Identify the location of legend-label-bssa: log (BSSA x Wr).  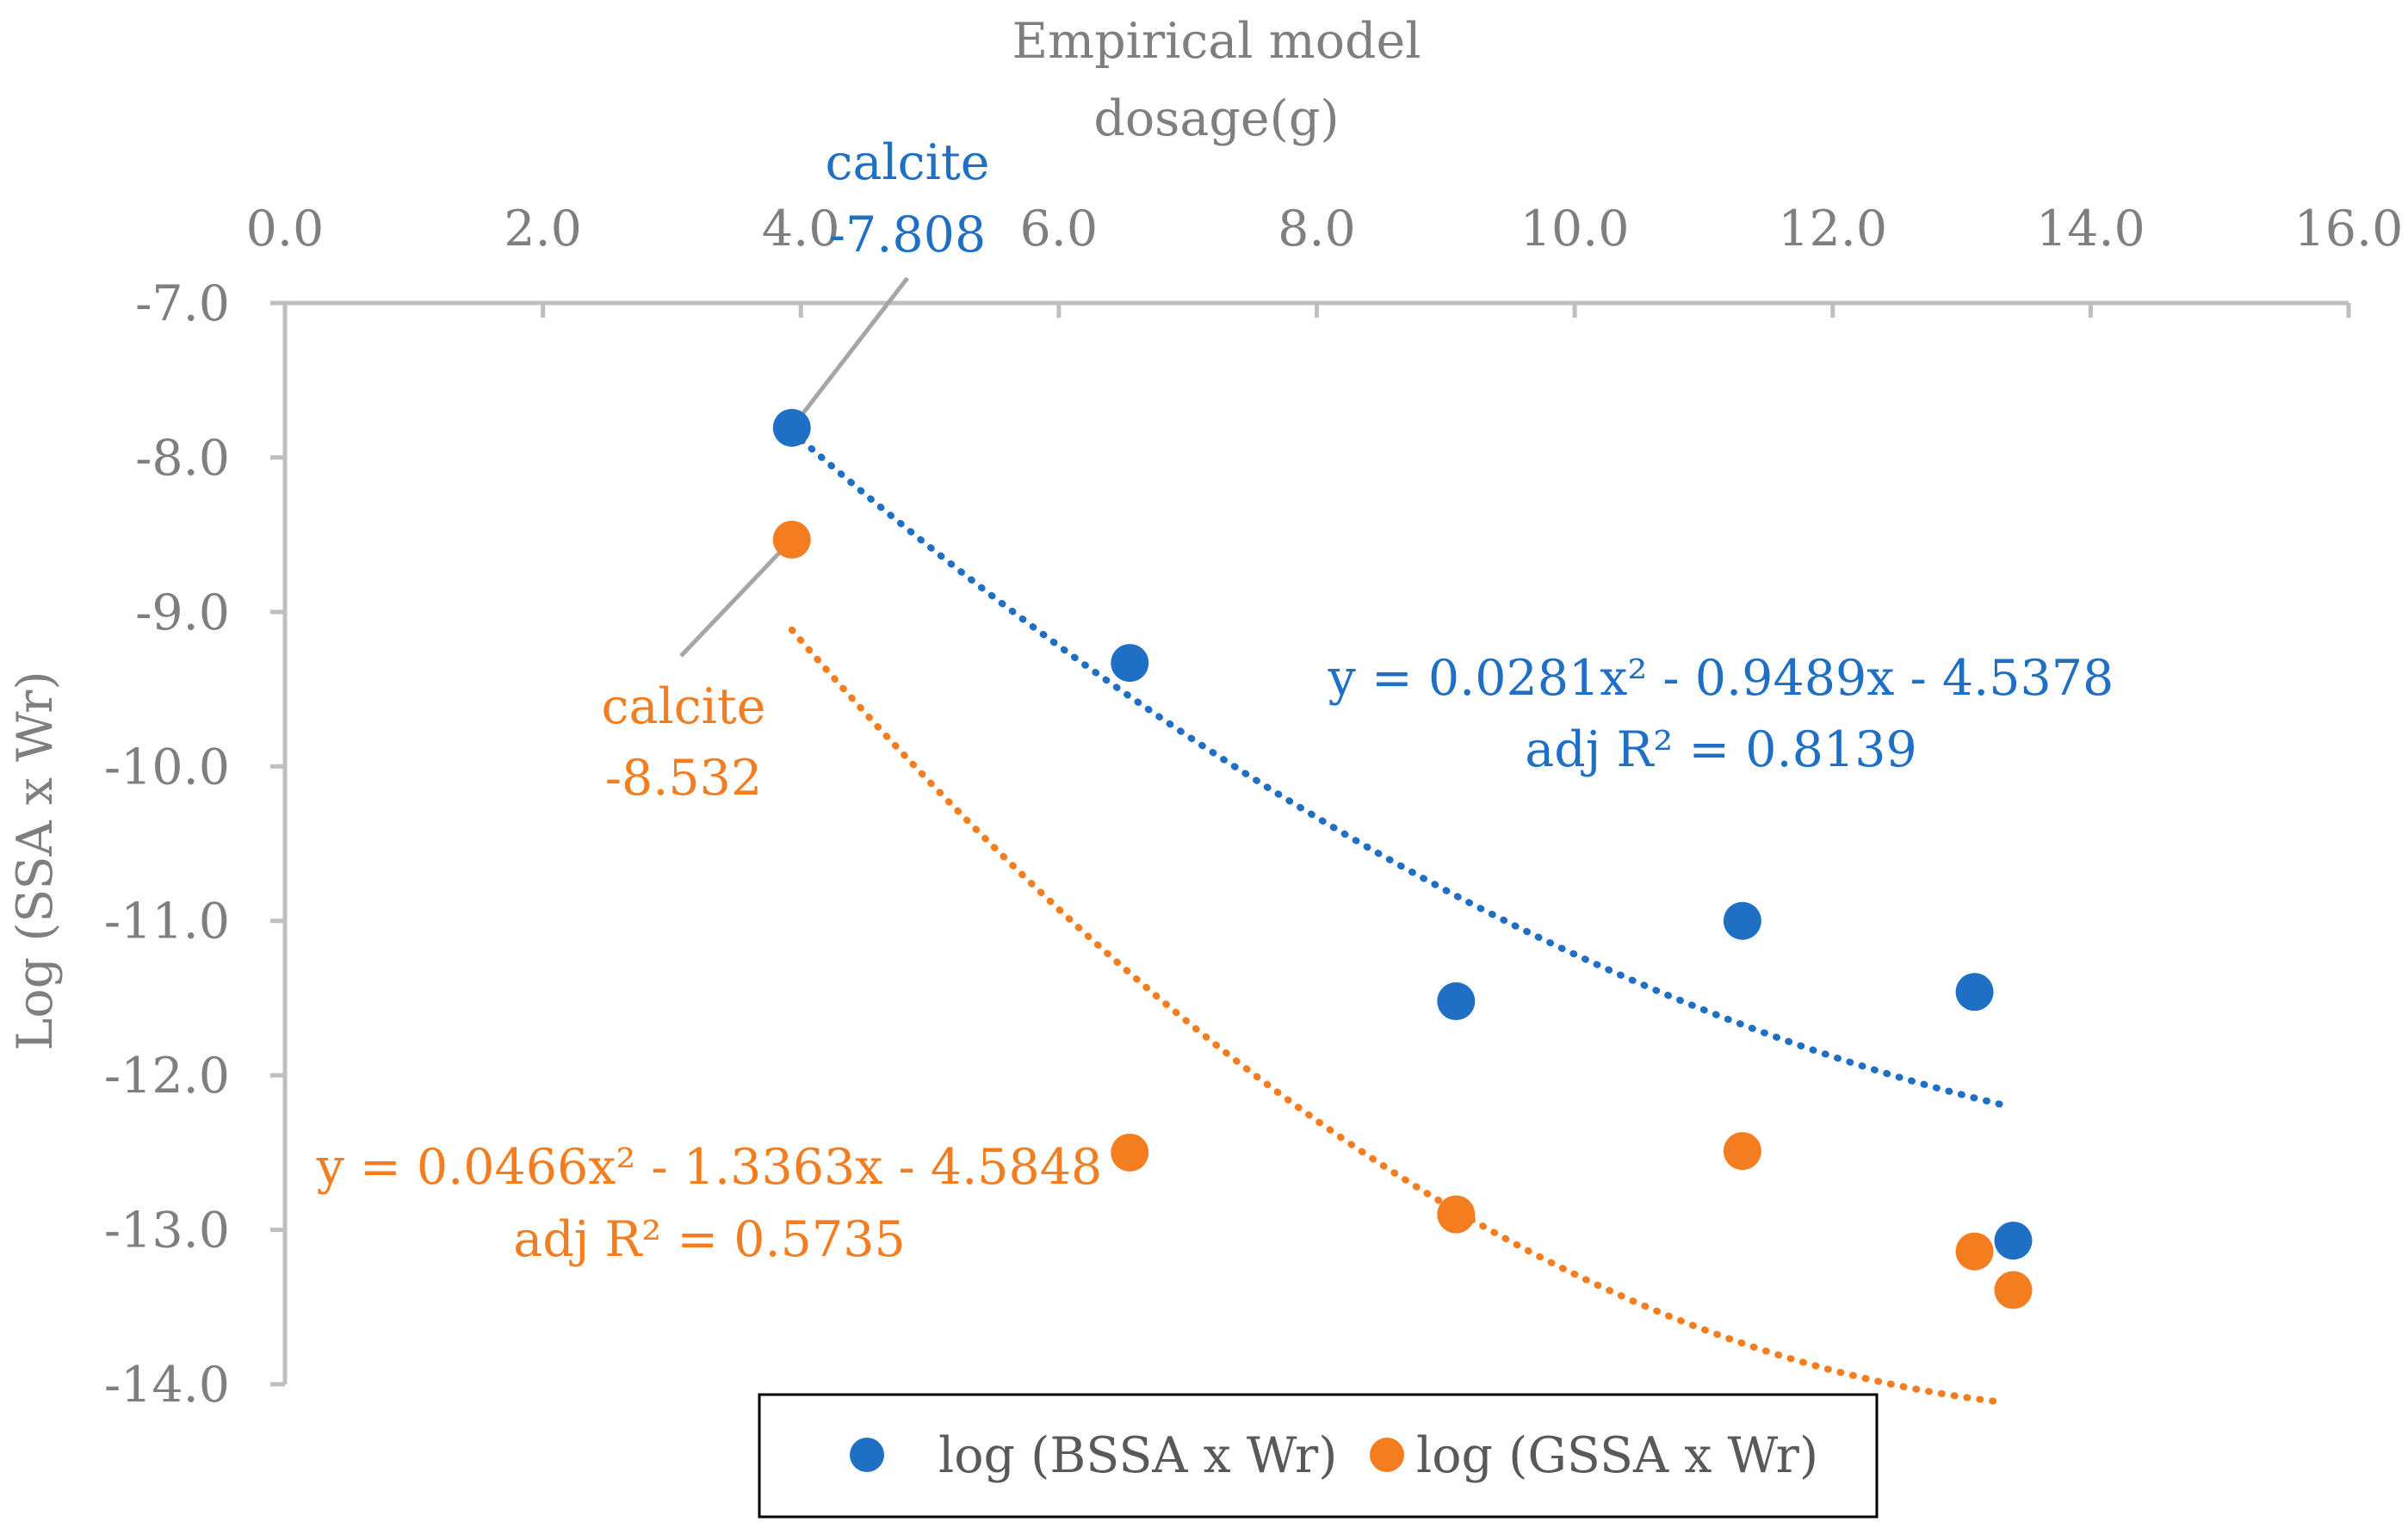
(1137, 1456).